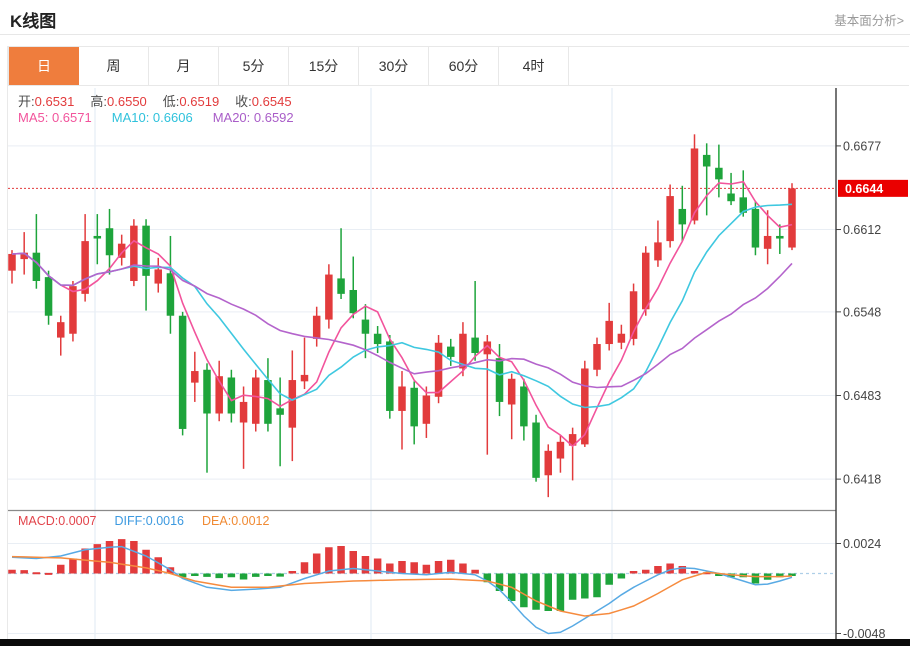 The width and height of the screenshot is (910, 651). What do you see at coordinates (464, 66) in the screenshot?
I see `tab-60分: 60分` at bounding box center [464, 66].